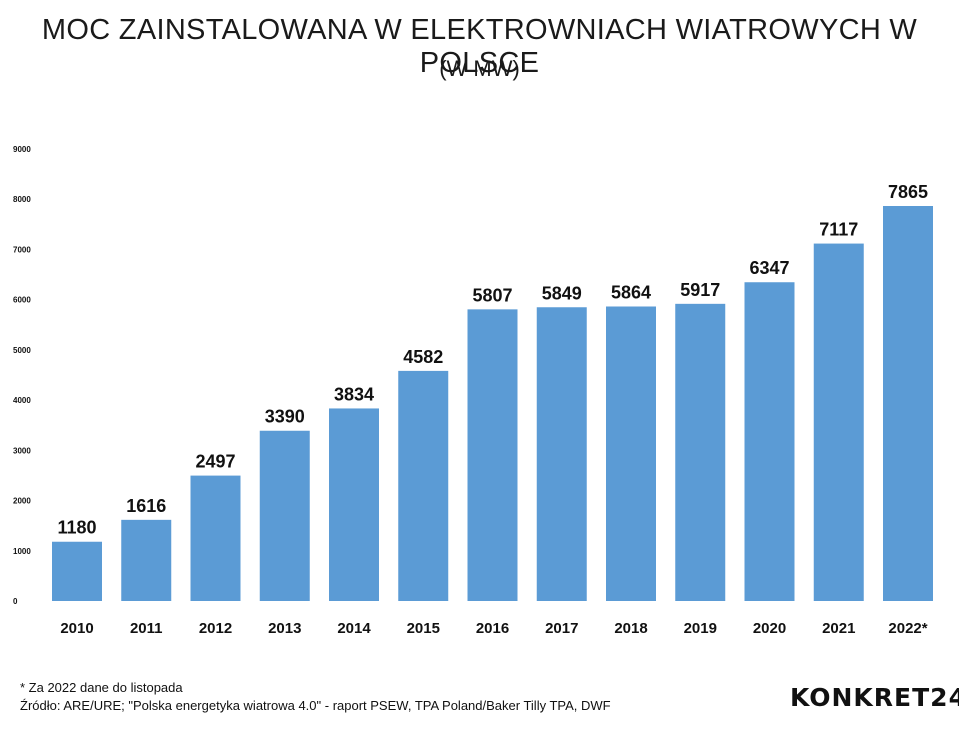 The height and width of the screenshot is (732, 959). Describe the element at coordinates (76, 528) in the screenshot. I see `data-label: 1180` at that location.